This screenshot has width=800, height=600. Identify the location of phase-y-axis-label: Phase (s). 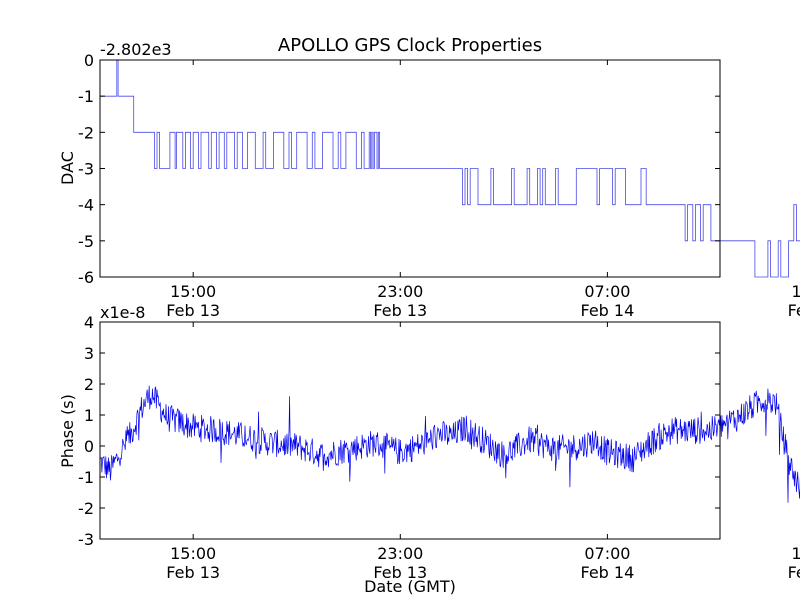
(67, 431).